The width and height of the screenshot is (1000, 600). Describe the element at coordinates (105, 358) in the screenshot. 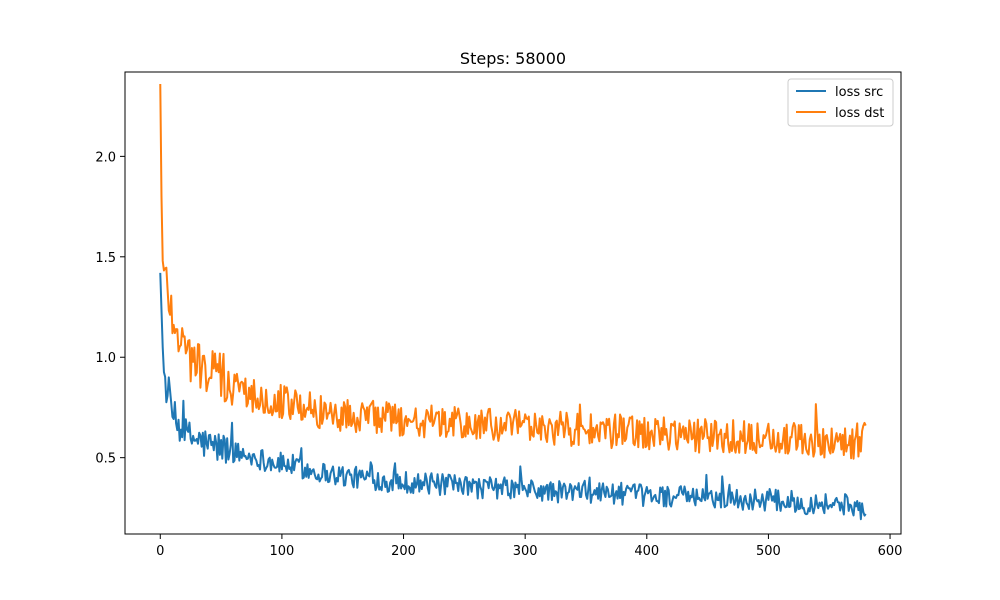

I see `y-tick-label: 1.0` at that location.